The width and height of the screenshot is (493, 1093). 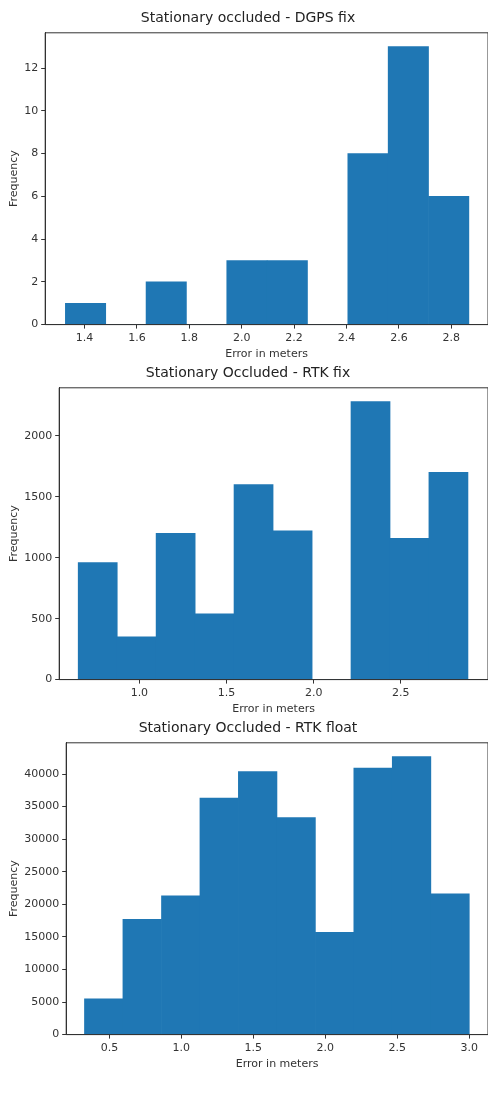 What do you see at coordinates (294, 338) in the screenshot?
I see `x-tick-label: 2.2` at bounding box center [294, 338].